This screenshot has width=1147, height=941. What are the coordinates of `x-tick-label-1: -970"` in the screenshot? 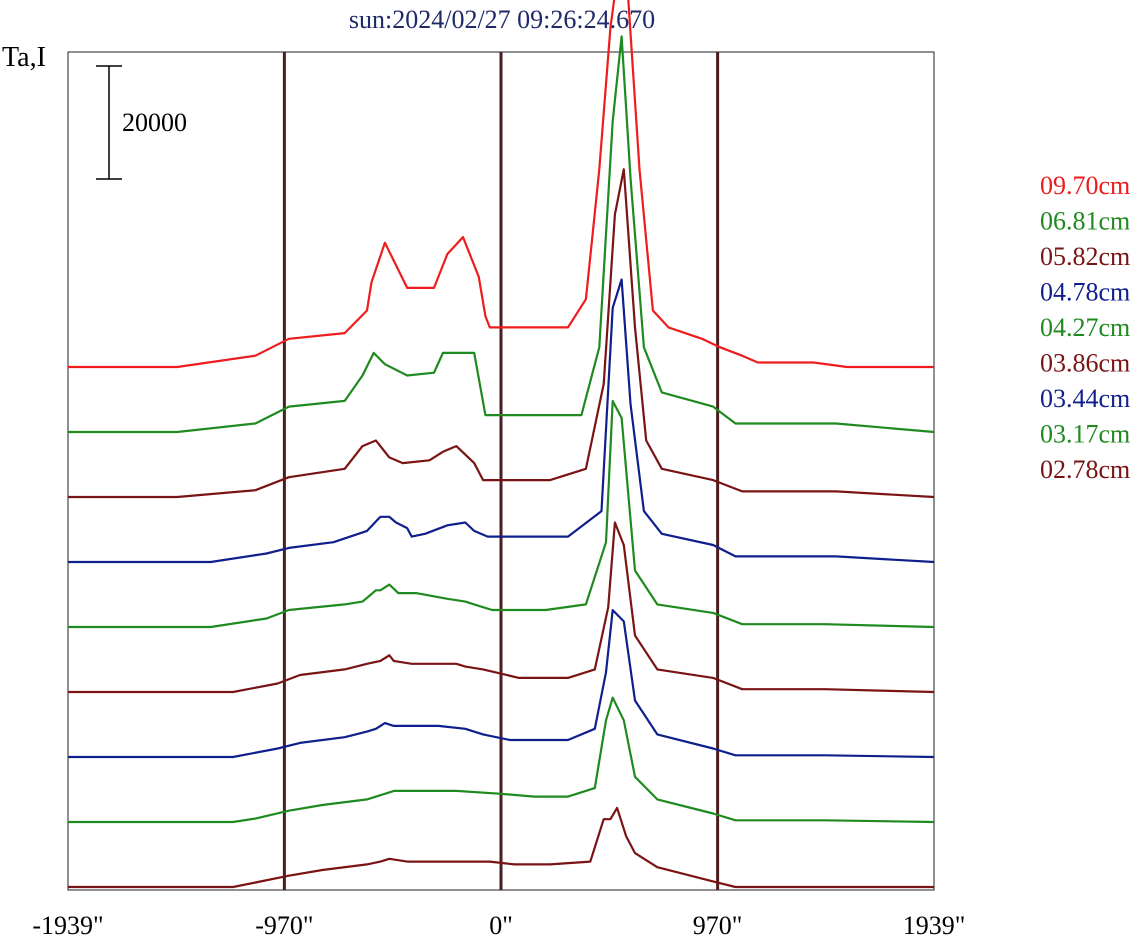 It's located at (284, 925).